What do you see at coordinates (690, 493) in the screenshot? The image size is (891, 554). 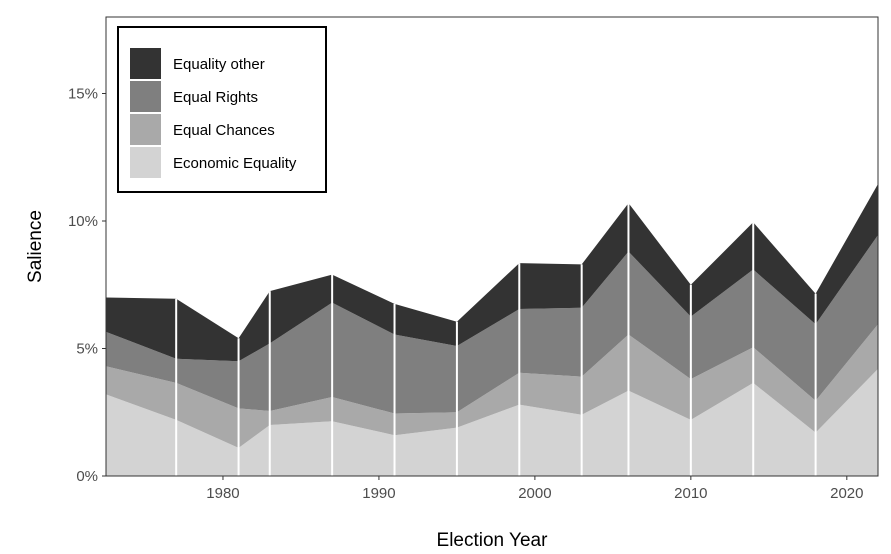 I see `x-tick-label: 2010` at bounding box center [690, 493].